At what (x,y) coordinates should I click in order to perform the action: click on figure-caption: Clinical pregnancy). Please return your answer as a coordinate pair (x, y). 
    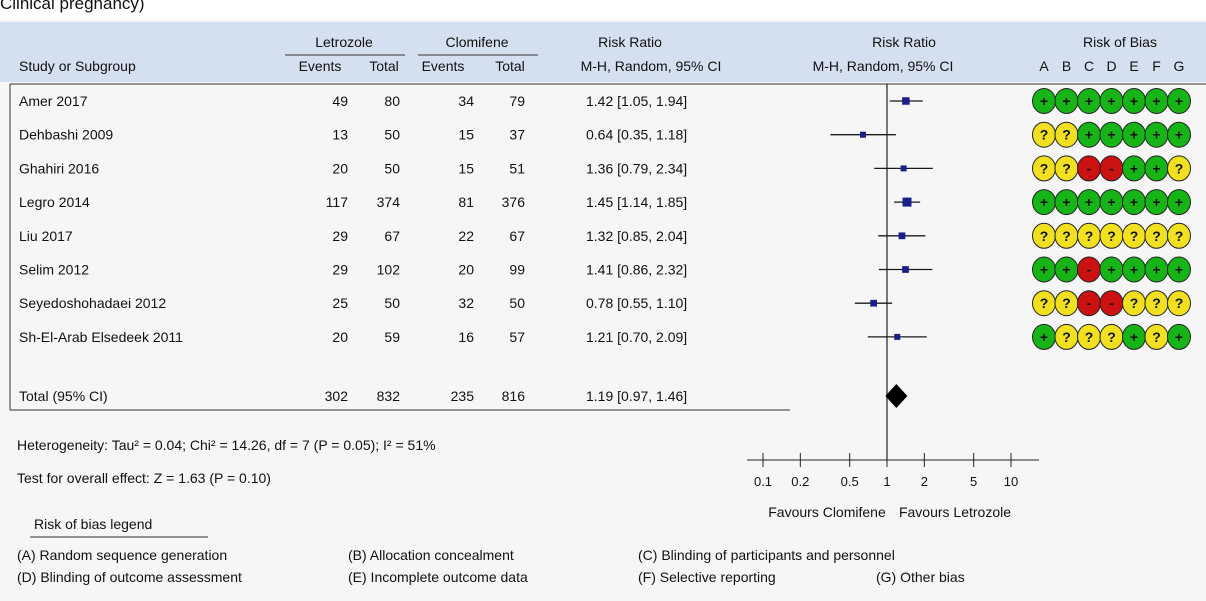
    Looking at the image, I should click on (72, 6).